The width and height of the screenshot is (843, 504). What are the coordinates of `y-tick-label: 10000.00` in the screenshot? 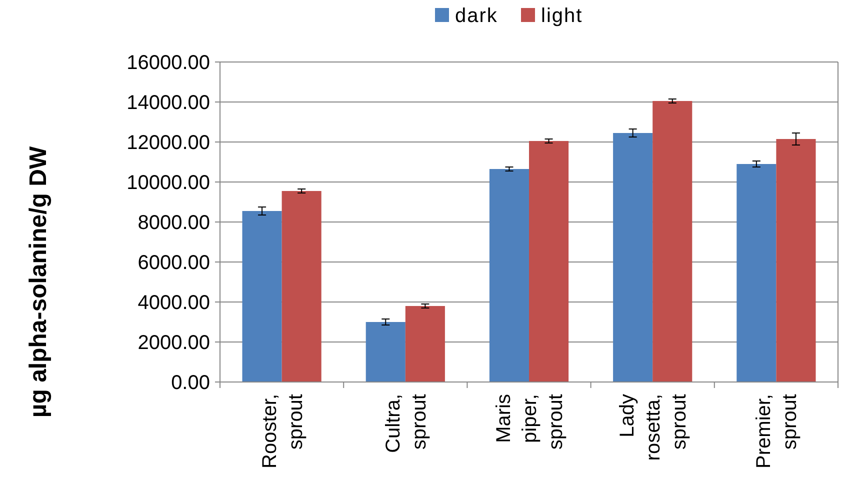 It's located at (168, 183).